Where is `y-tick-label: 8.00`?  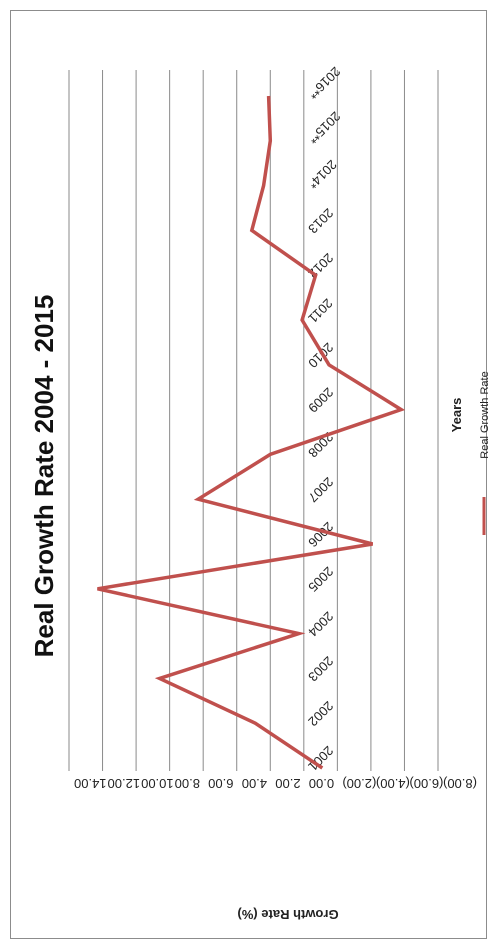 y-tick-label: 8.00 is located at coordinates (187, 783).